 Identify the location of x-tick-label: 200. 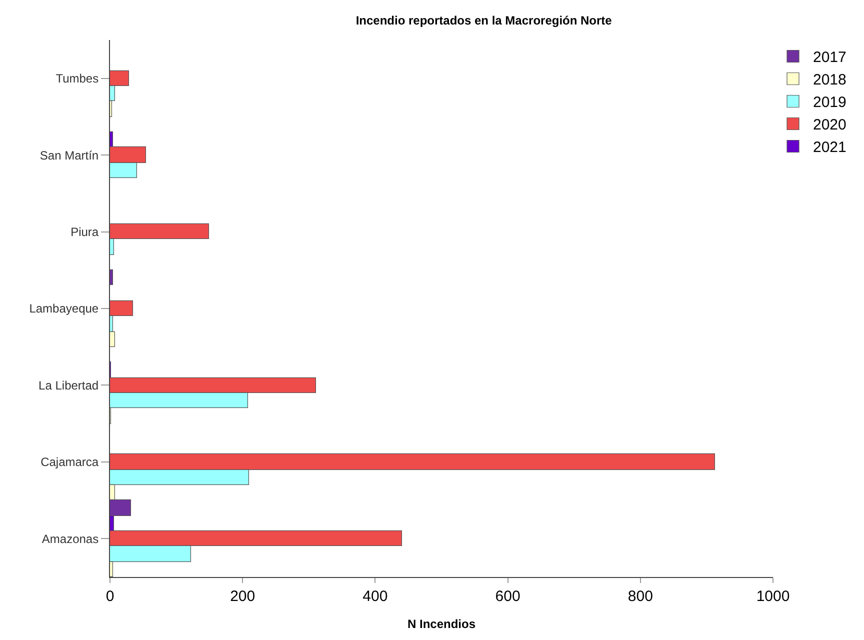
(243, 596).